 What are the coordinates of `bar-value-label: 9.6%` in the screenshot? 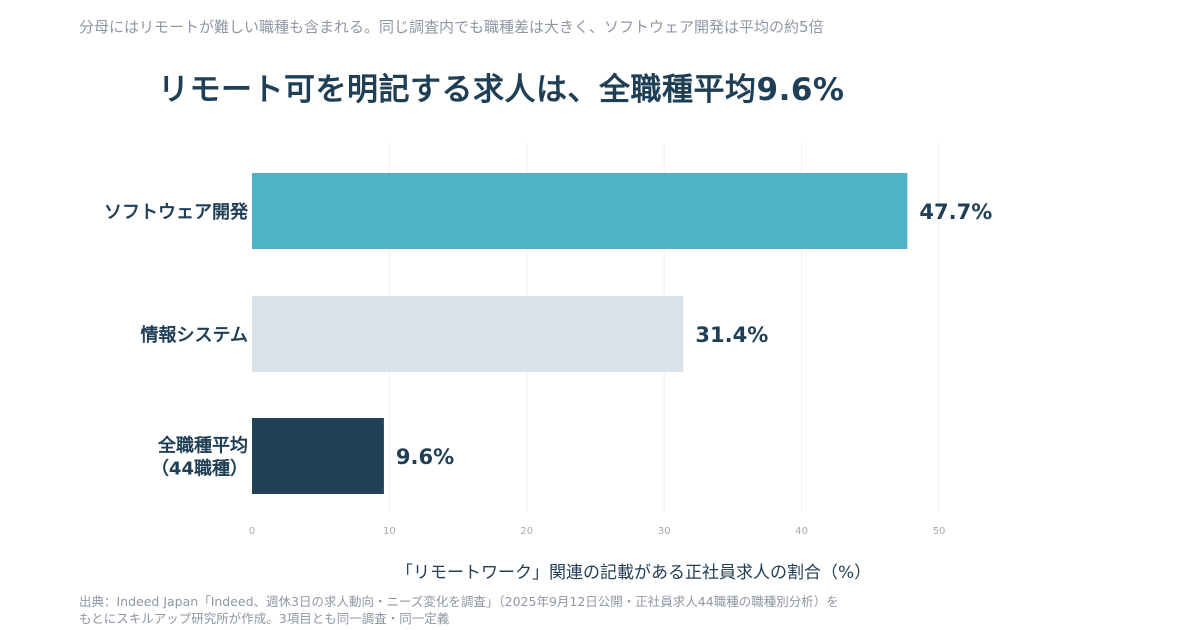 It's located at (425, 457).